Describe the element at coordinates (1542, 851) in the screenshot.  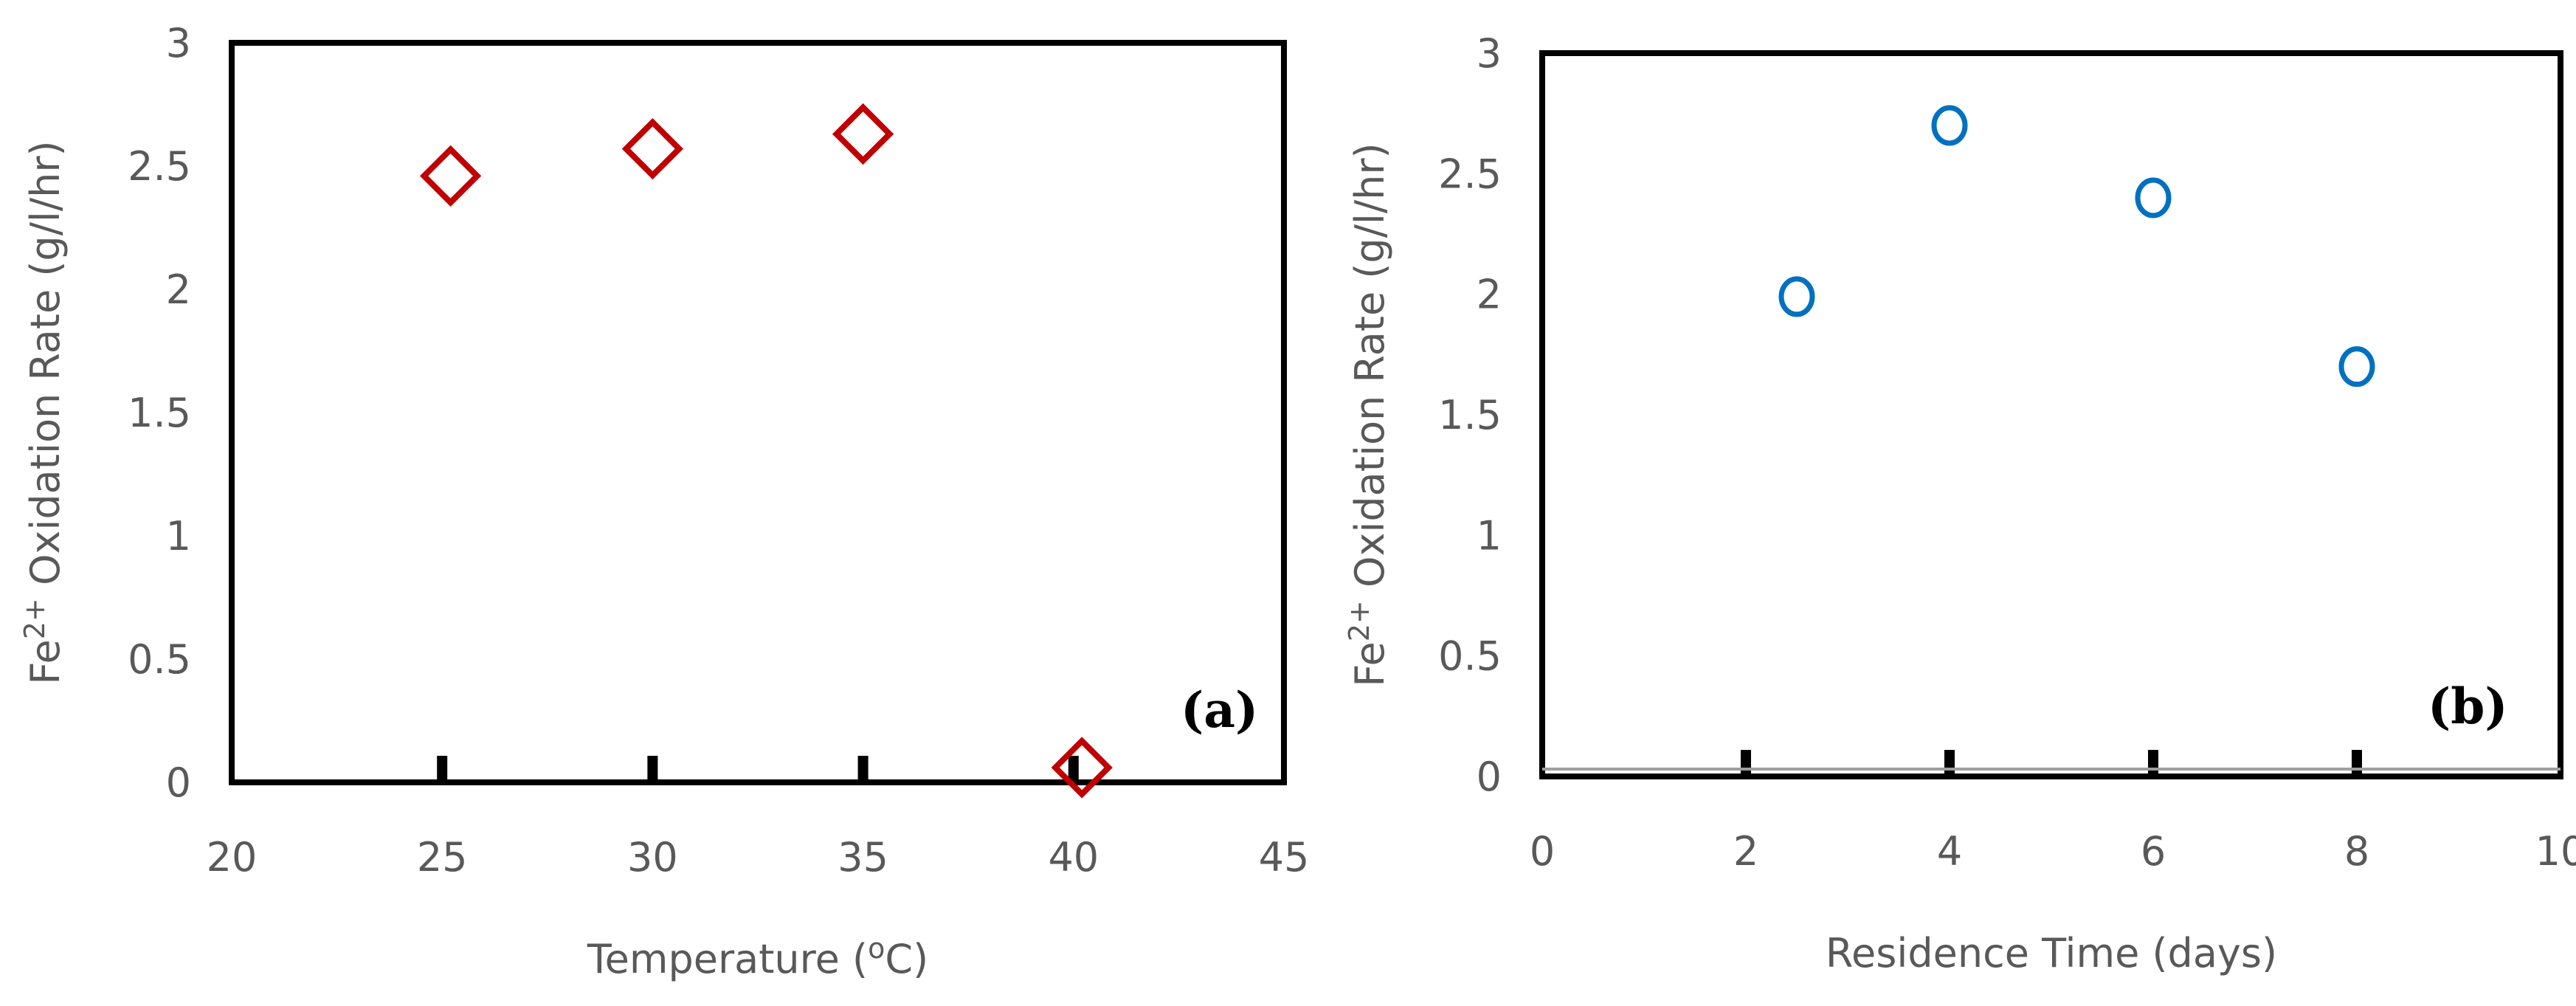
I see `x-tick-label: 0` at that location.